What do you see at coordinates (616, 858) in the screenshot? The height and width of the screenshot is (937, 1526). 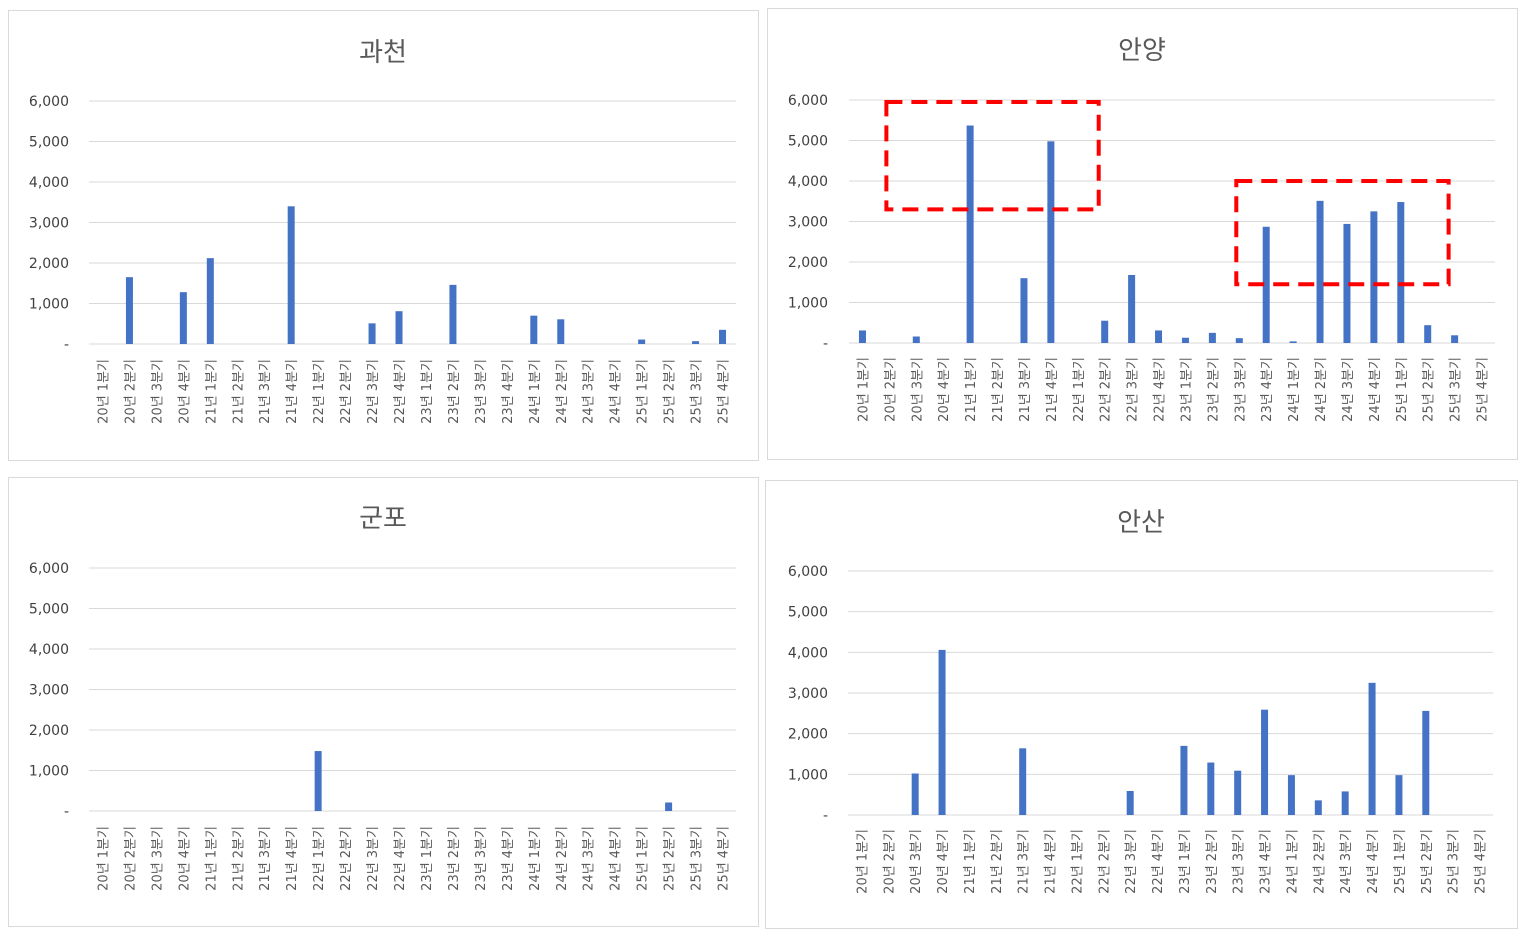 I see `x-tick-label: 24년 4분기` at bounding box center [616, 858].